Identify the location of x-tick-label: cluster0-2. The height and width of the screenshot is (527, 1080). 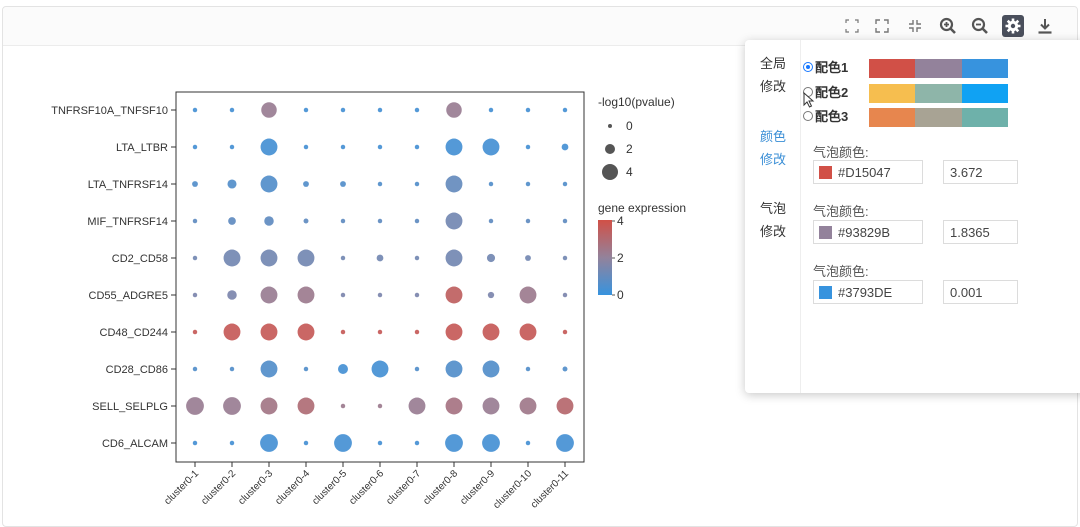
(218, 487).